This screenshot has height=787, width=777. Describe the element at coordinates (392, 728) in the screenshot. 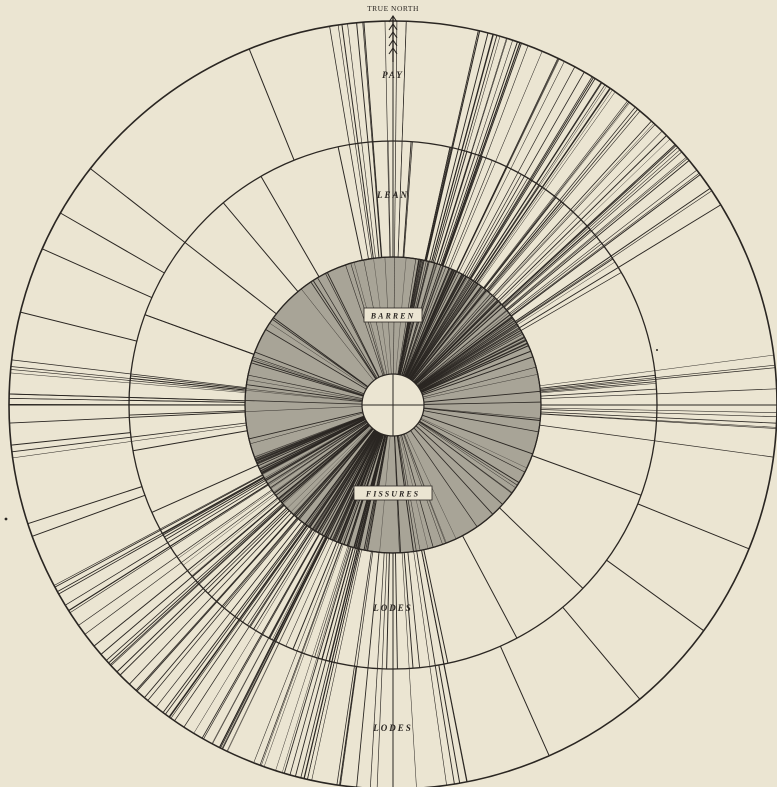

I see `lodes-outer-label: LODES` at that location.